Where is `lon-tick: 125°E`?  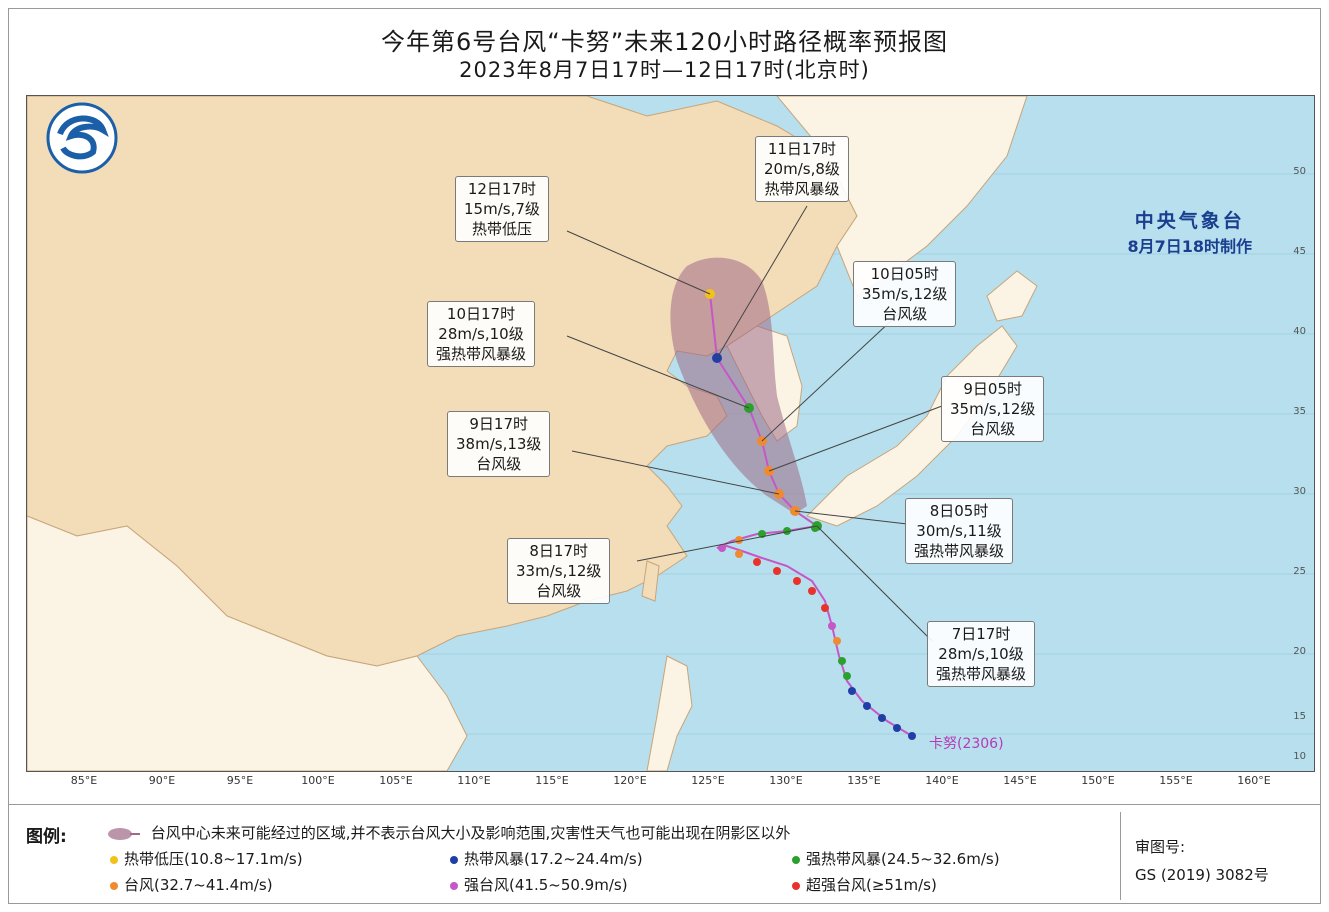 lon-tick: 125°E is located at coordinates (708, 780).